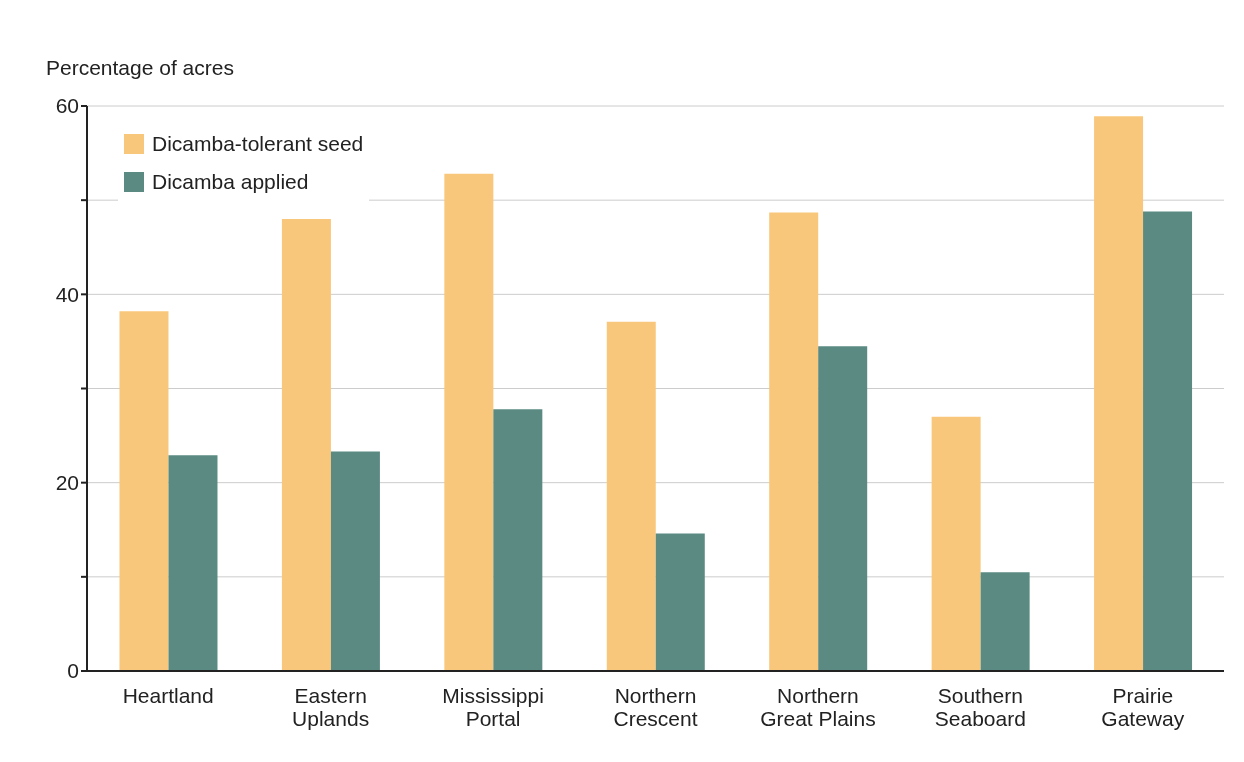 The height and width of the screenshot is (762, 1244). I want to click on legend-label: Dicamba-tolerant seed, so click(258, 144).